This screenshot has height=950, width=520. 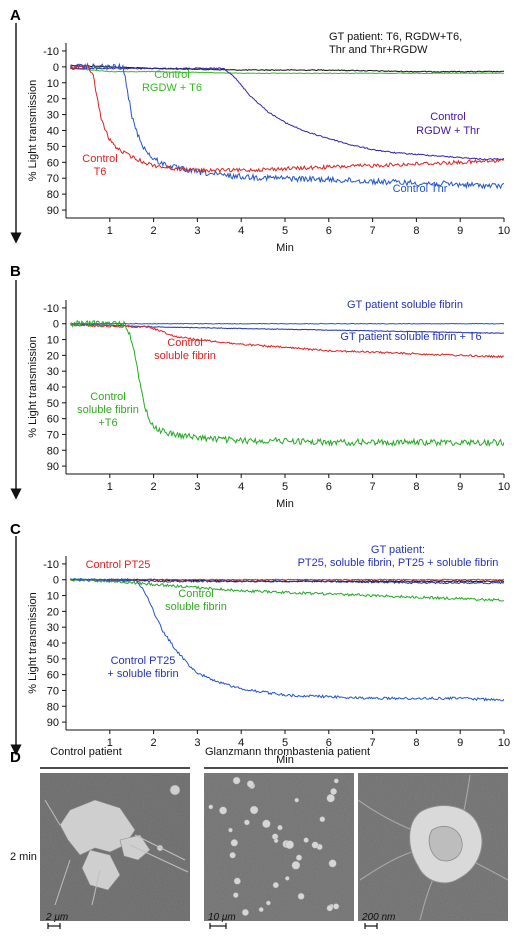 What do you see at coordinates (23, 857) in the screenshot?
I see `row-label: 2 min` at bounding box center [23, 857].